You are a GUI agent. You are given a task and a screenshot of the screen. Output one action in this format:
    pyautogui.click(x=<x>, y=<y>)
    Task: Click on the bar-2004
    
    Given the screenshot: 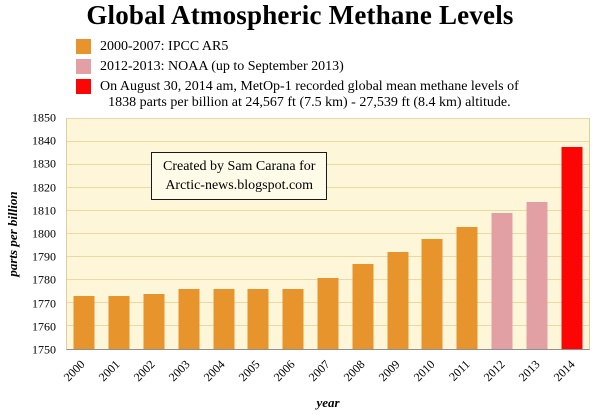 What is the action you would take?
    pyautogui.click(x=224, y=319)
    